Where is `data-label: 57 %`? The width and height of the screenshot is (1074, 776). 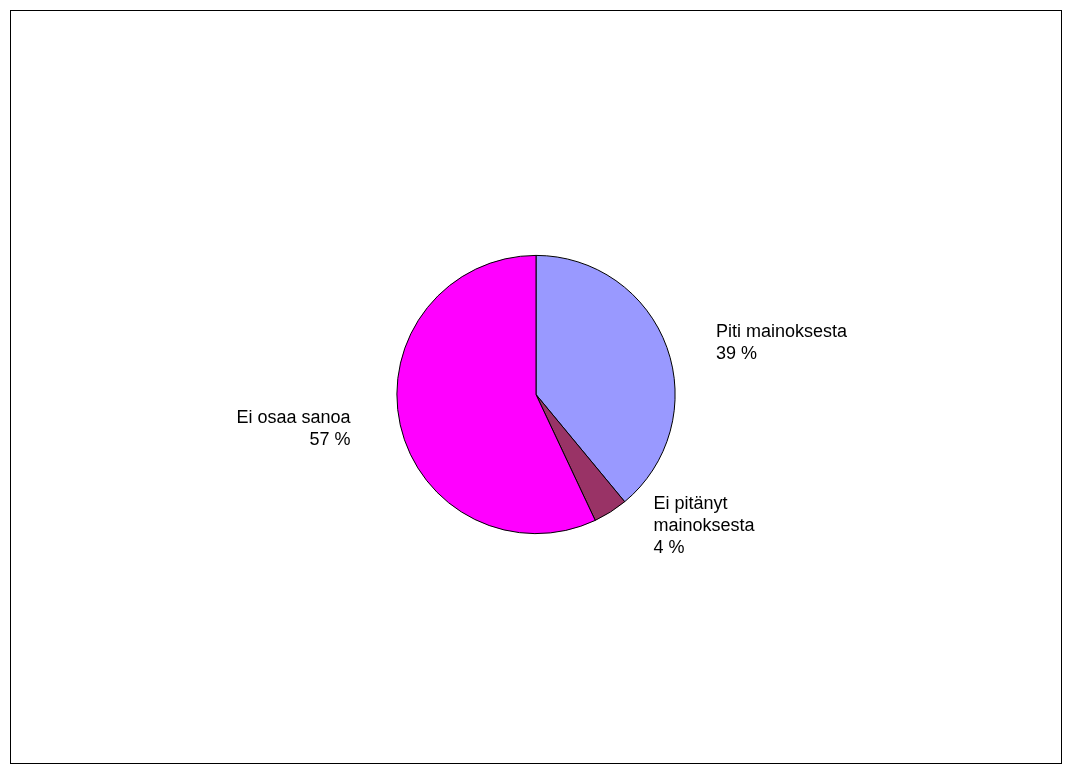
data-label: 57 % is located at coordinates (330, 439).